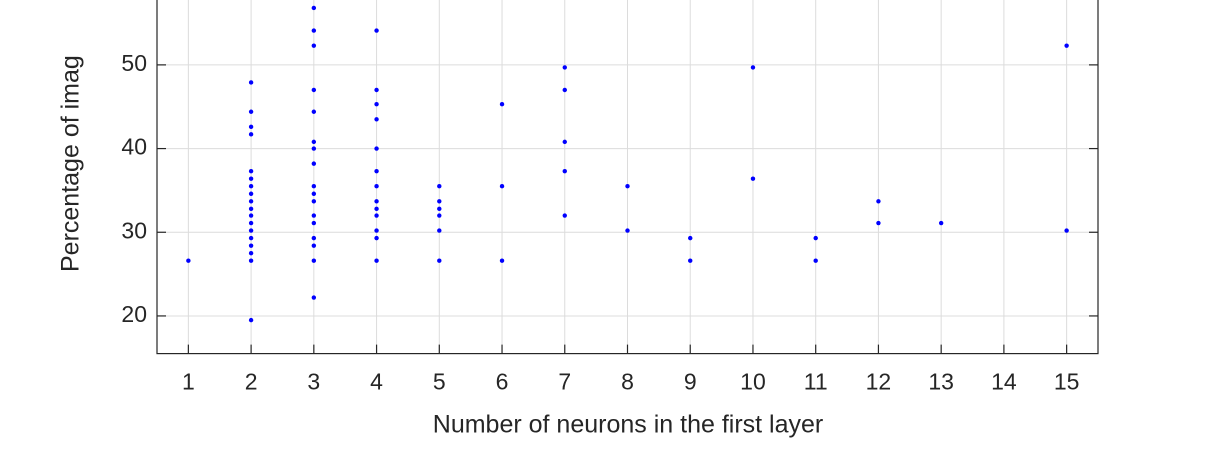 This screenshot has height=454, width=1213. What do you see at coordinates (690, 382) in the screenshot?
I see `x-tick-label: 9` at bounding box center [690, 382].